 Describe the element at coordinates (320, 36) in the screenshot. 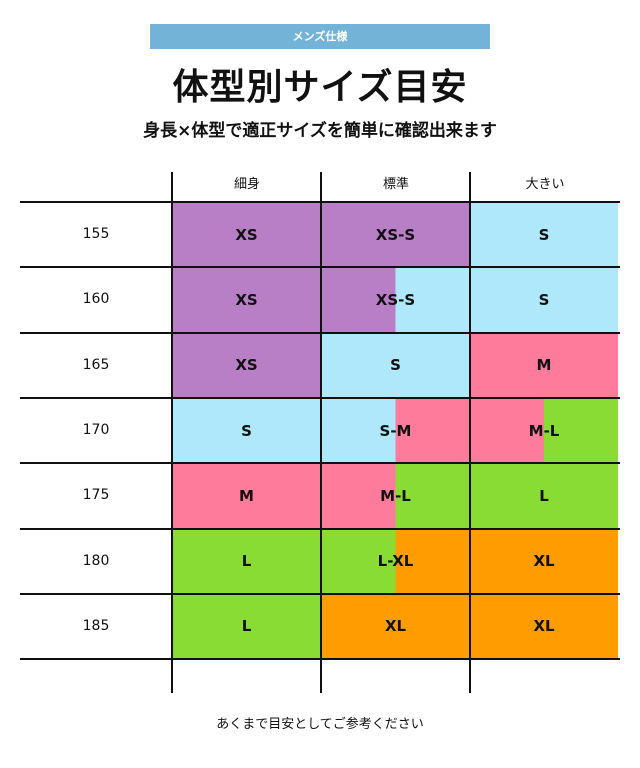

I see `mens-banner: メンズ仕様` at that location.